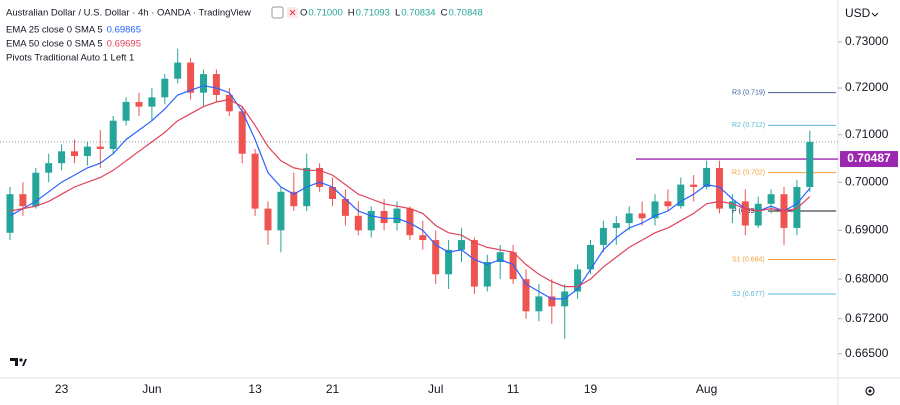  I want to click on ohlc-key: C, so click(444, 13).